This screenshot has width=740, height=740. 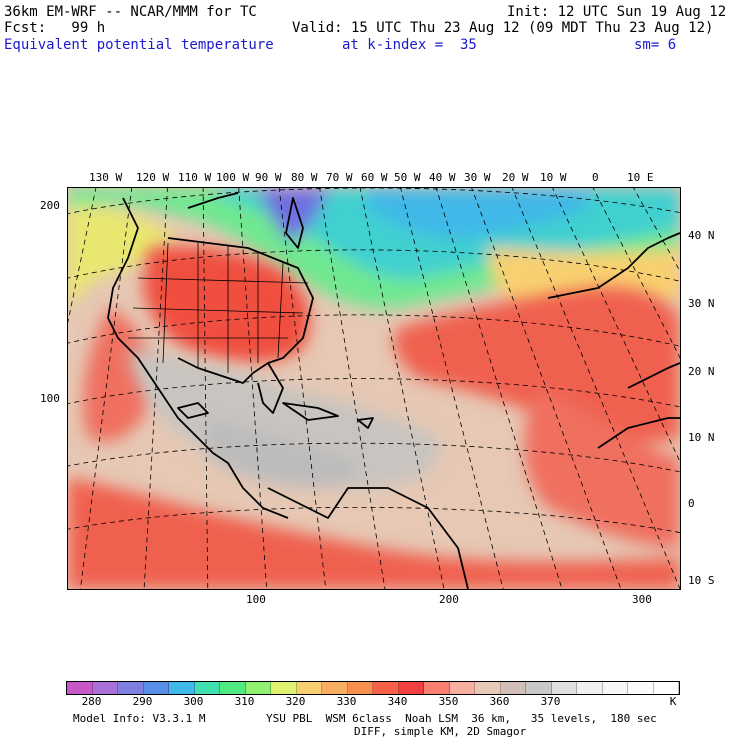 I want to click on colorbar-label: 330, so click(x=346, y=701).